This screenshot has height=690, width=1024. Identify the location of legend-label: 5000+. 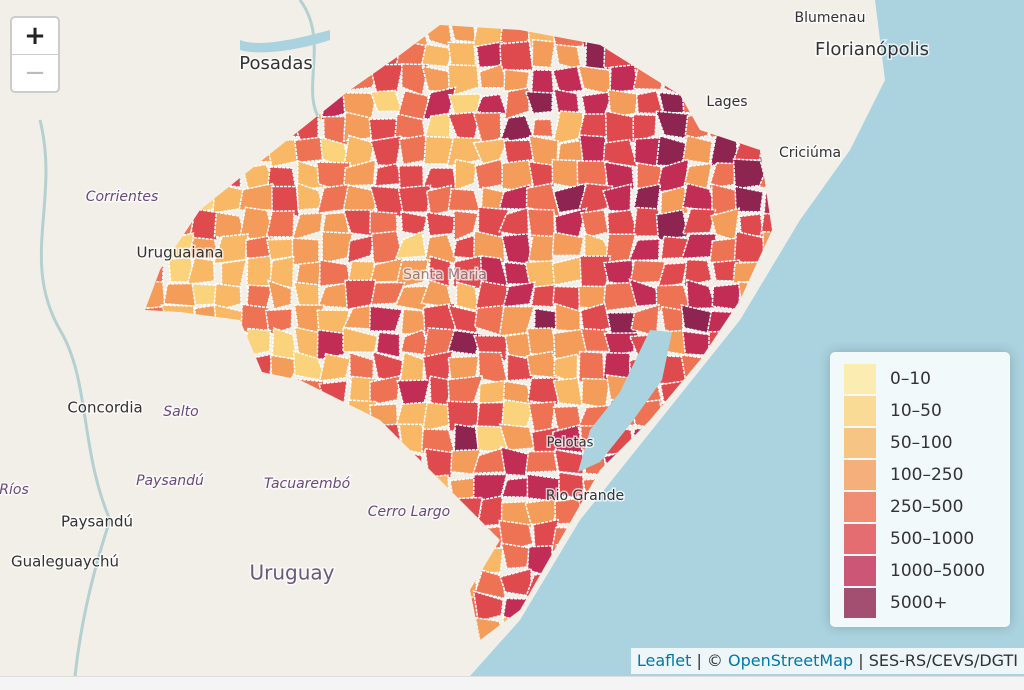
(919, 603).